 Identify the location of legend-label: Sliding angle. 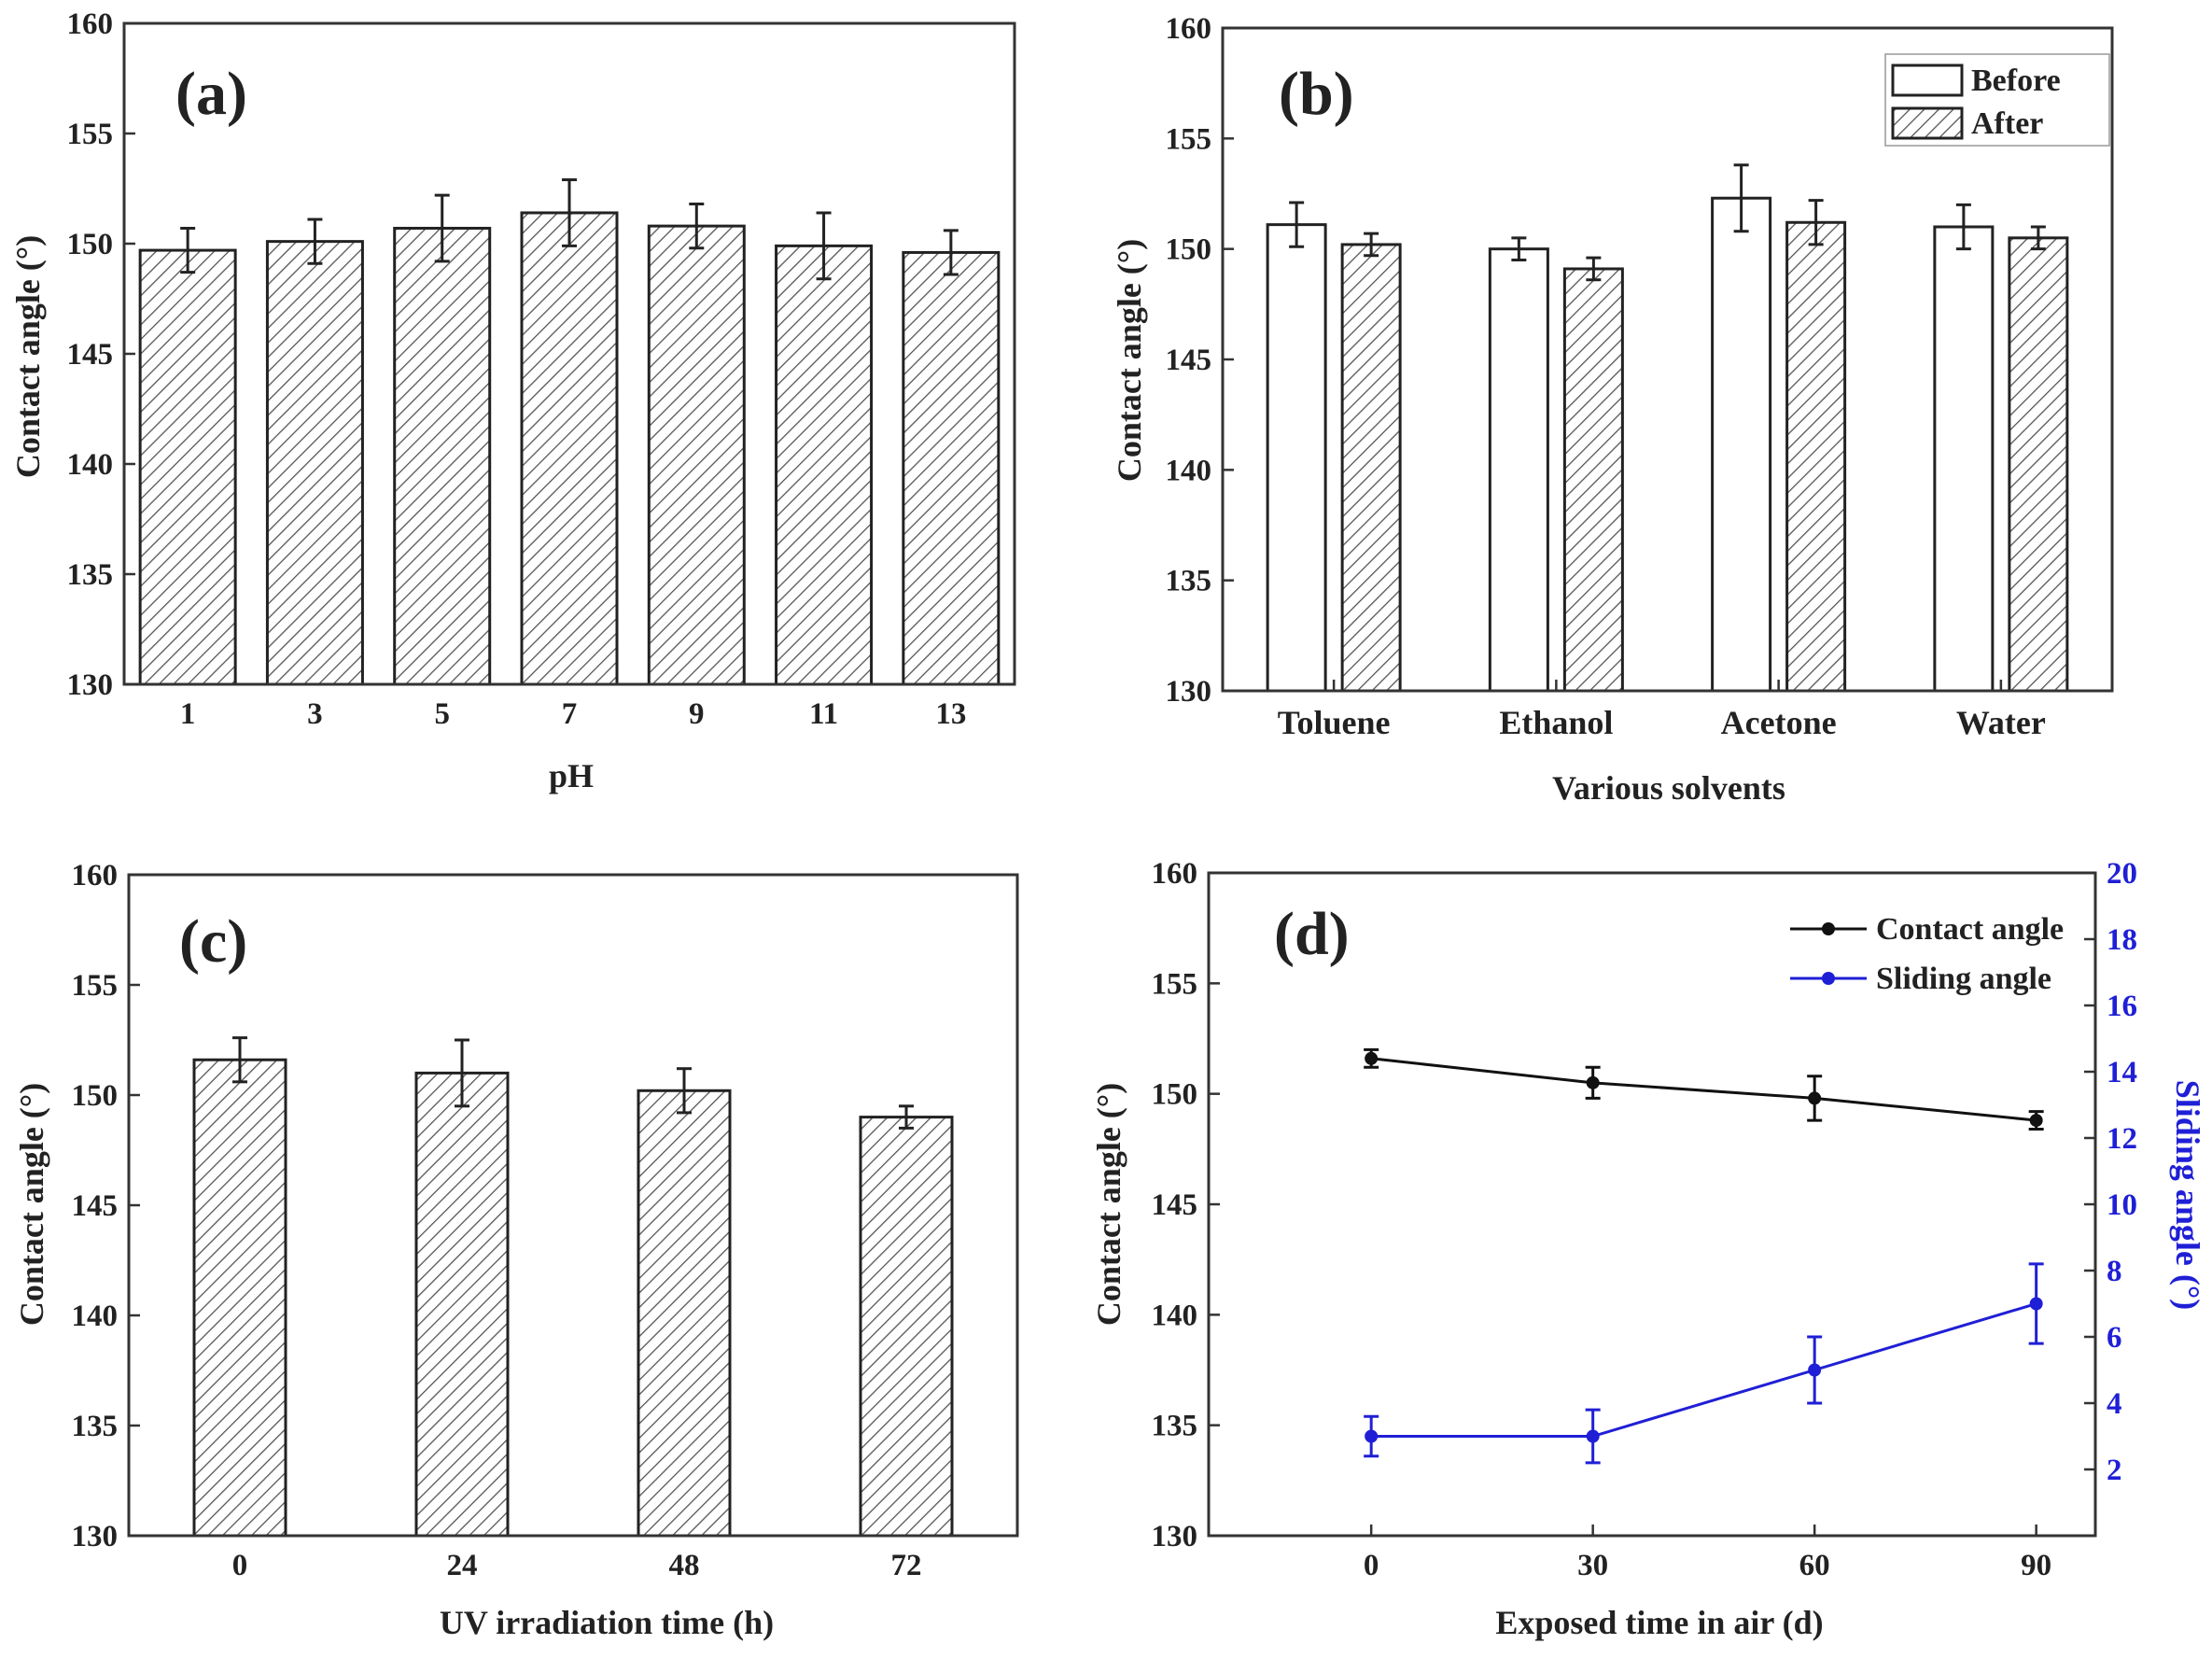
(1963, 979).